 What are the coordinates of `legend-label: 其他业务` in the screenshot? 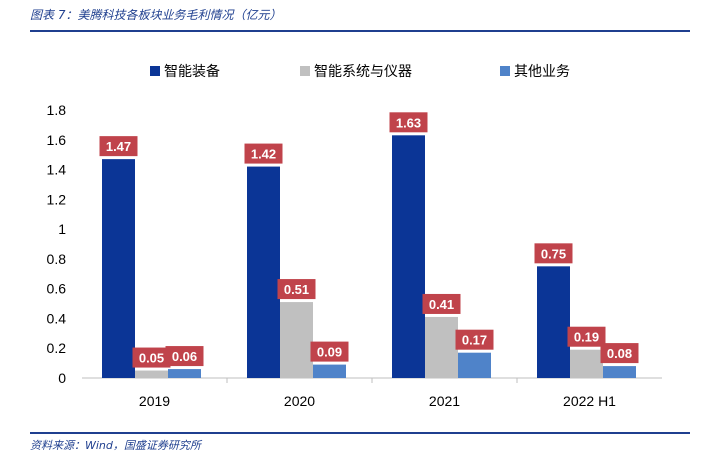 It's located at (542, 72).